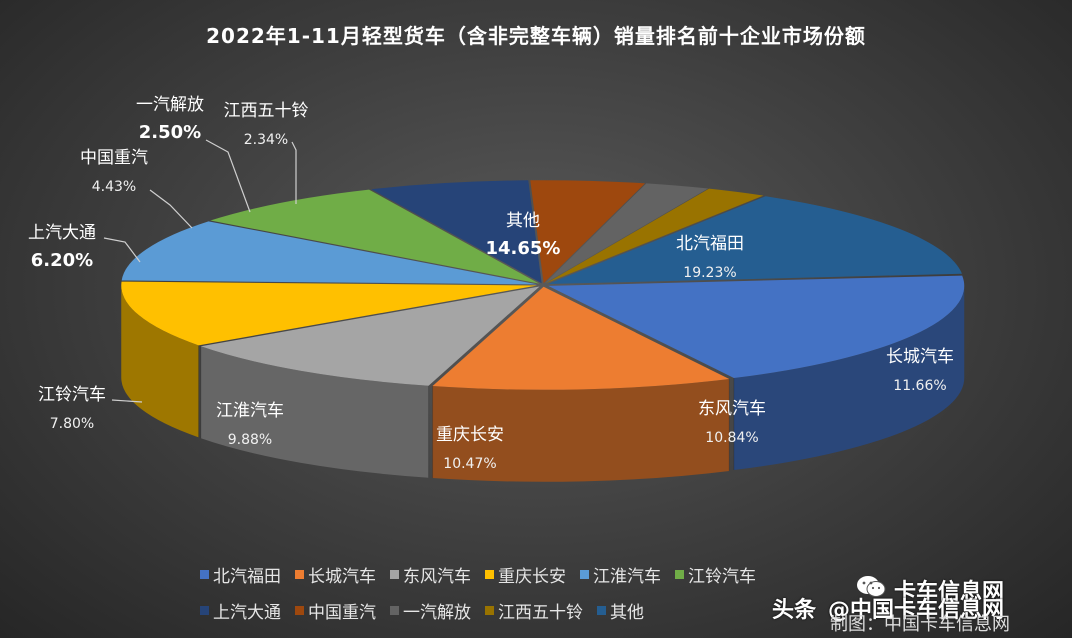 This screenshot has height=638, width=1072. What do you see at coordinates (266, 111) in the screenshot?
I see `slice-label-江西五十铃: 江西五十铃` at bounding box center [266, 111].